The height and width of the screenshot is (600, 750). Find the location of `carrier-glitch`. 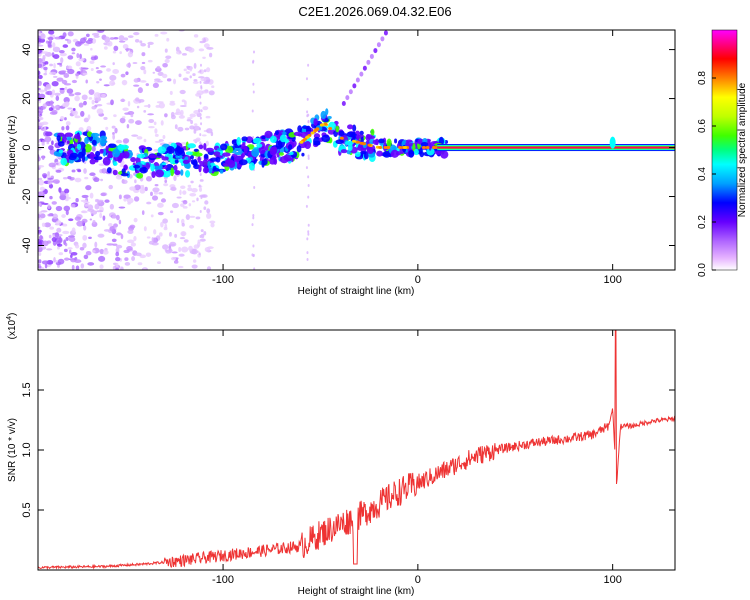

carrier-glitch is located at coordinates (612, 142).